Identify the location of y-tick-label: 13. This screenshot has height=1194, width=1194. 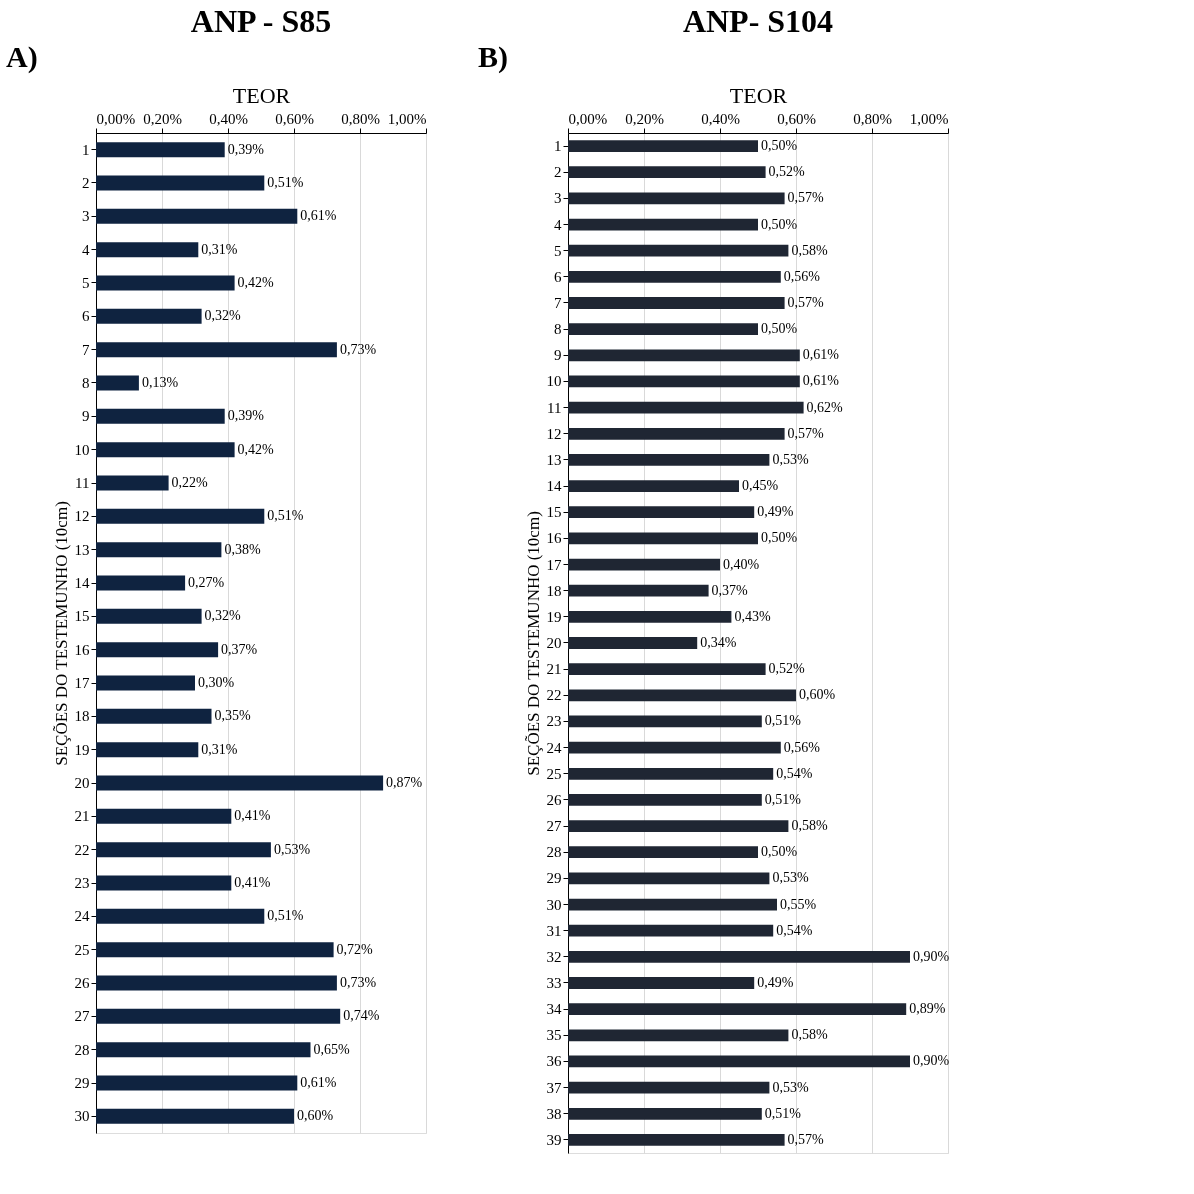
(82, 549).